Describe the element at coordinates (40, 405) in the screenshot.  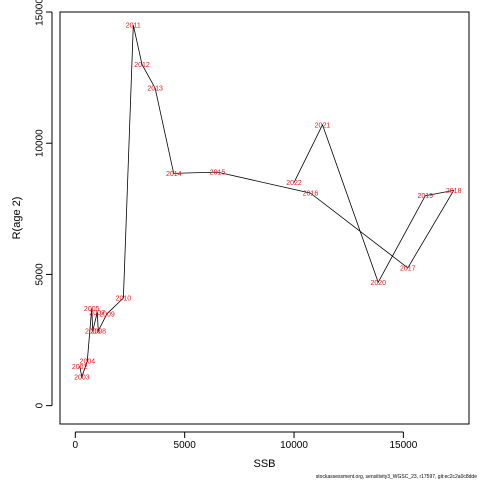
I see `y-tick-label: 0` at that location.